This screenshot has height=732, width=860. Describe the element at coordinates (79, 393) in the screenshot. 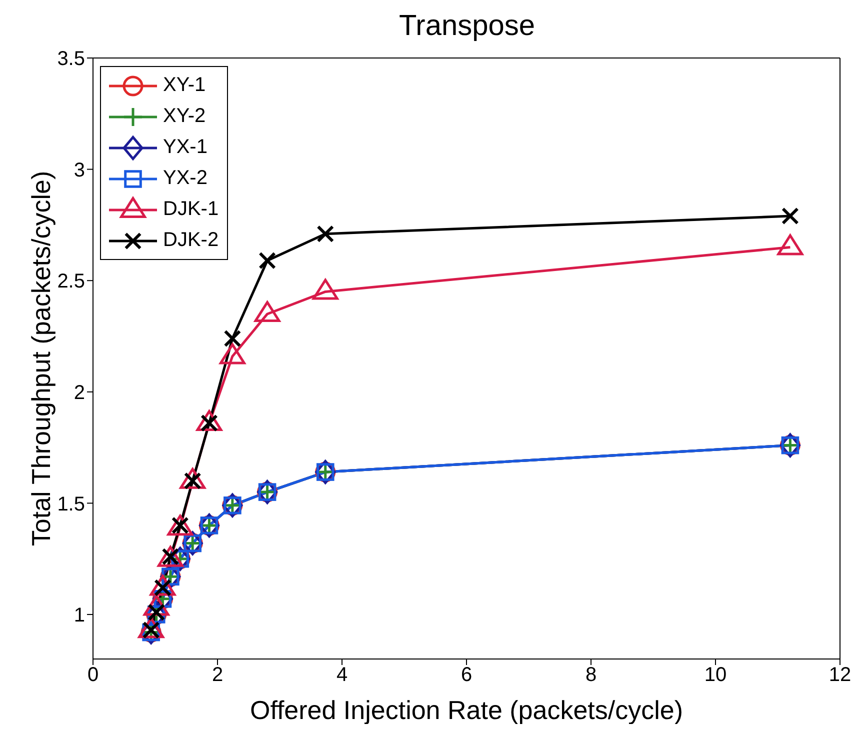

I see `y-tick-label: 2` at that location.